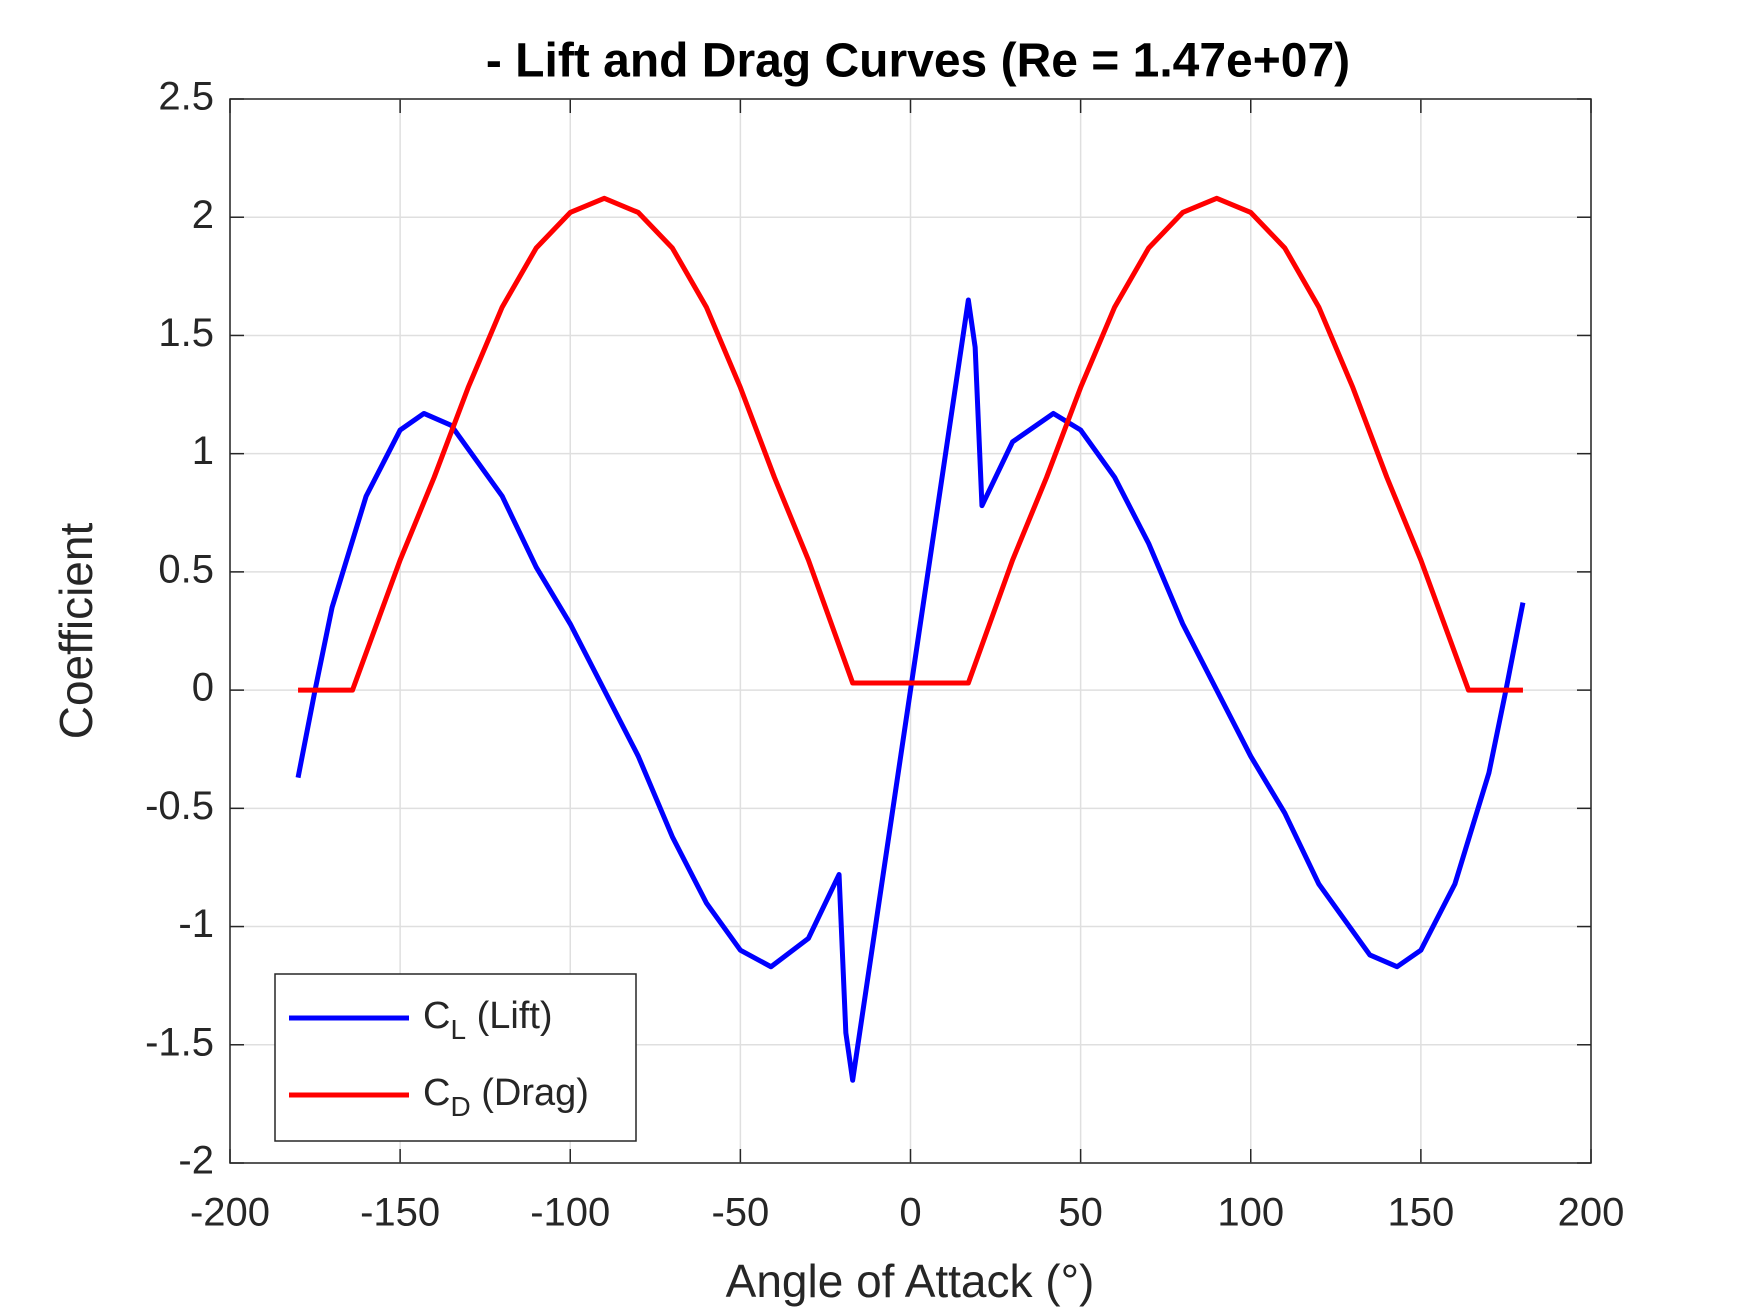 The height and width of the screenshot is (1313, 1750). I want to click on y-tick-label: 2, so click(203, 215).